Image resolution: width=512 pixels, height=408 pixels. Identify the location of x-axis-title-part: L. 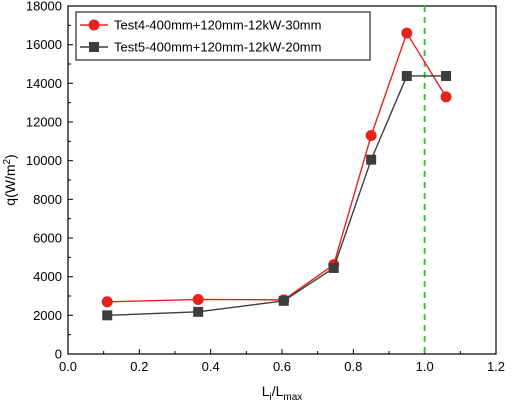
(266, 391).